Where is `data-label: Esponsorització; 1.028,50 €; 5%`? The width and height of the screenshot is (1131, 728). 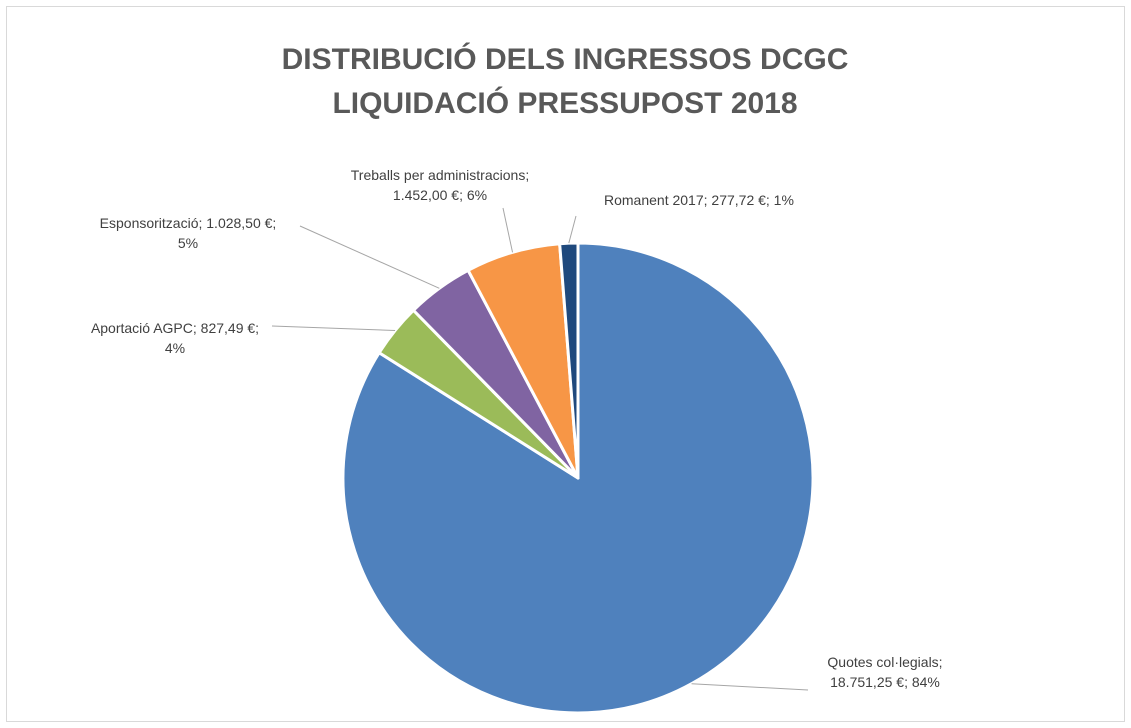 data-label: Esponsorització; 1.028,50 €; 5% is located at coordinates (188, 233).